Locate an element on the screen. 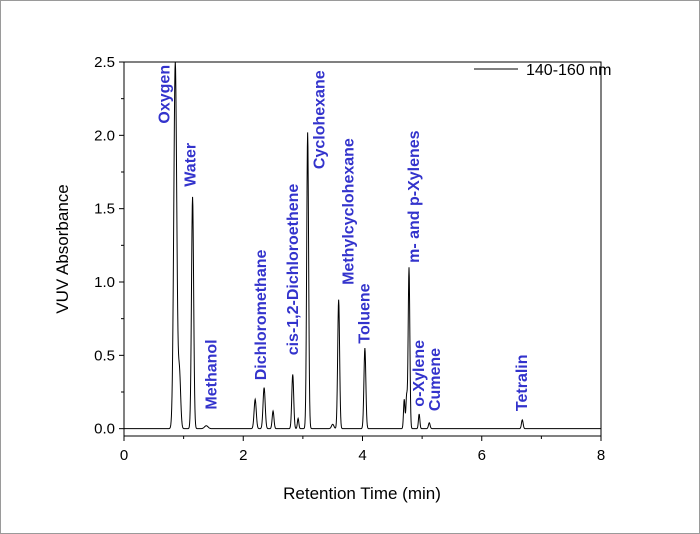 Image resolution: width=700 pixels, height=534 pixels. peak-label: Dichloromethane is located at coordinates (261, 315).